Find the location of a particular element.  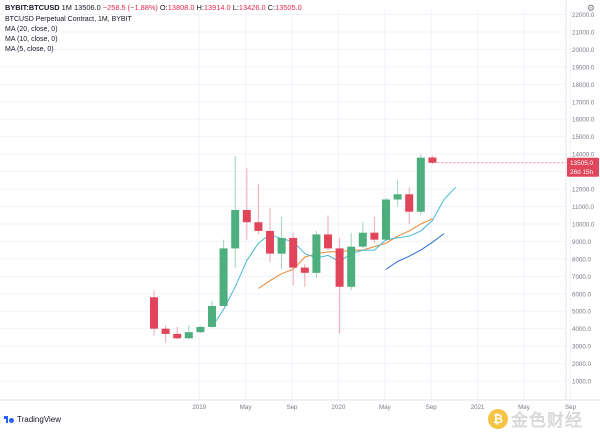

y-tick-label: 4000.0 is located at coordinates (581, 329).